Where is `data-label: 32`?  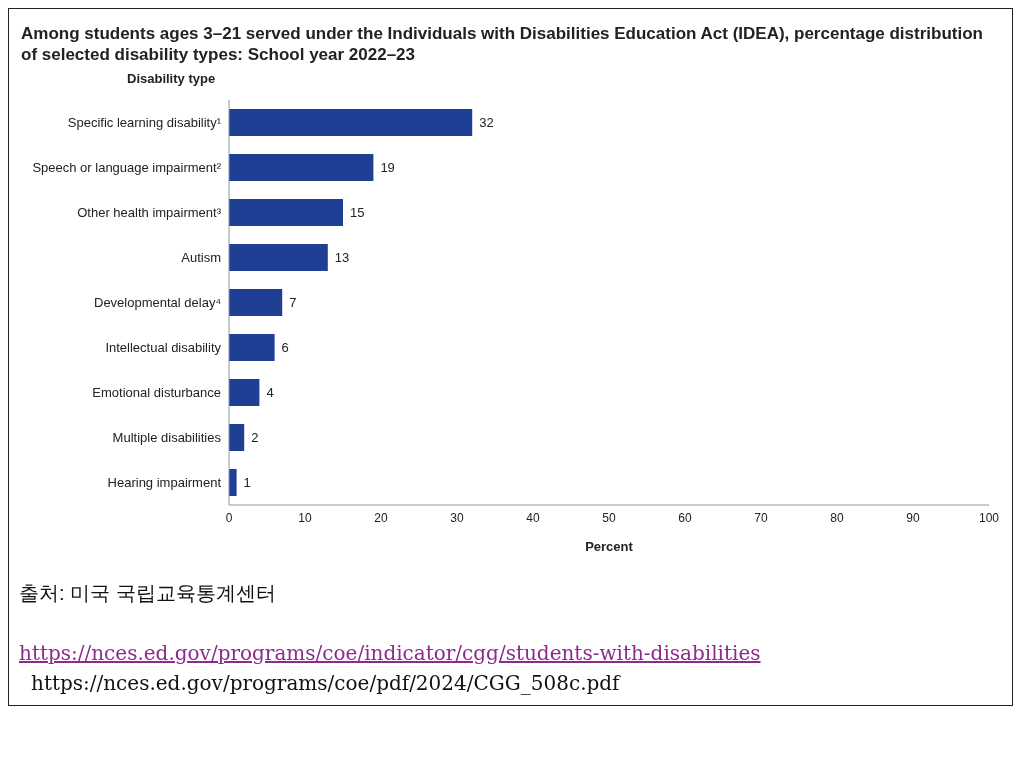
data-label: 32 is located at coordinates (486, 123).